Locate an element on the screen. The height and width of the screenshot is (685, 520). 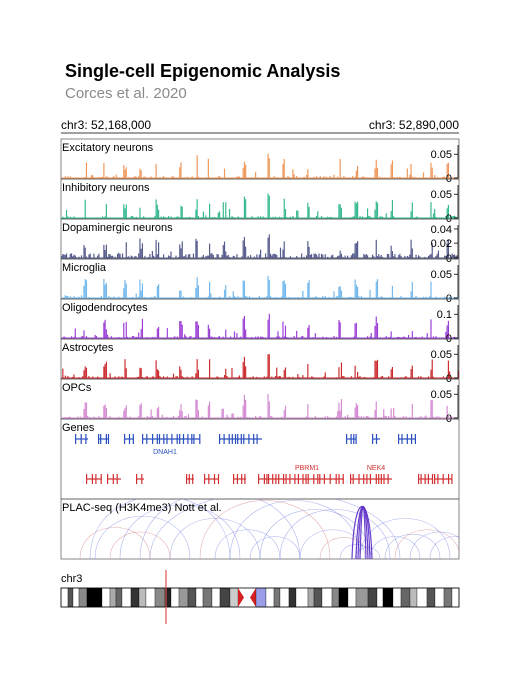
genes-track: Genes DNAH1 PBRM1 NEK4 is located at coordinates (260, 459).